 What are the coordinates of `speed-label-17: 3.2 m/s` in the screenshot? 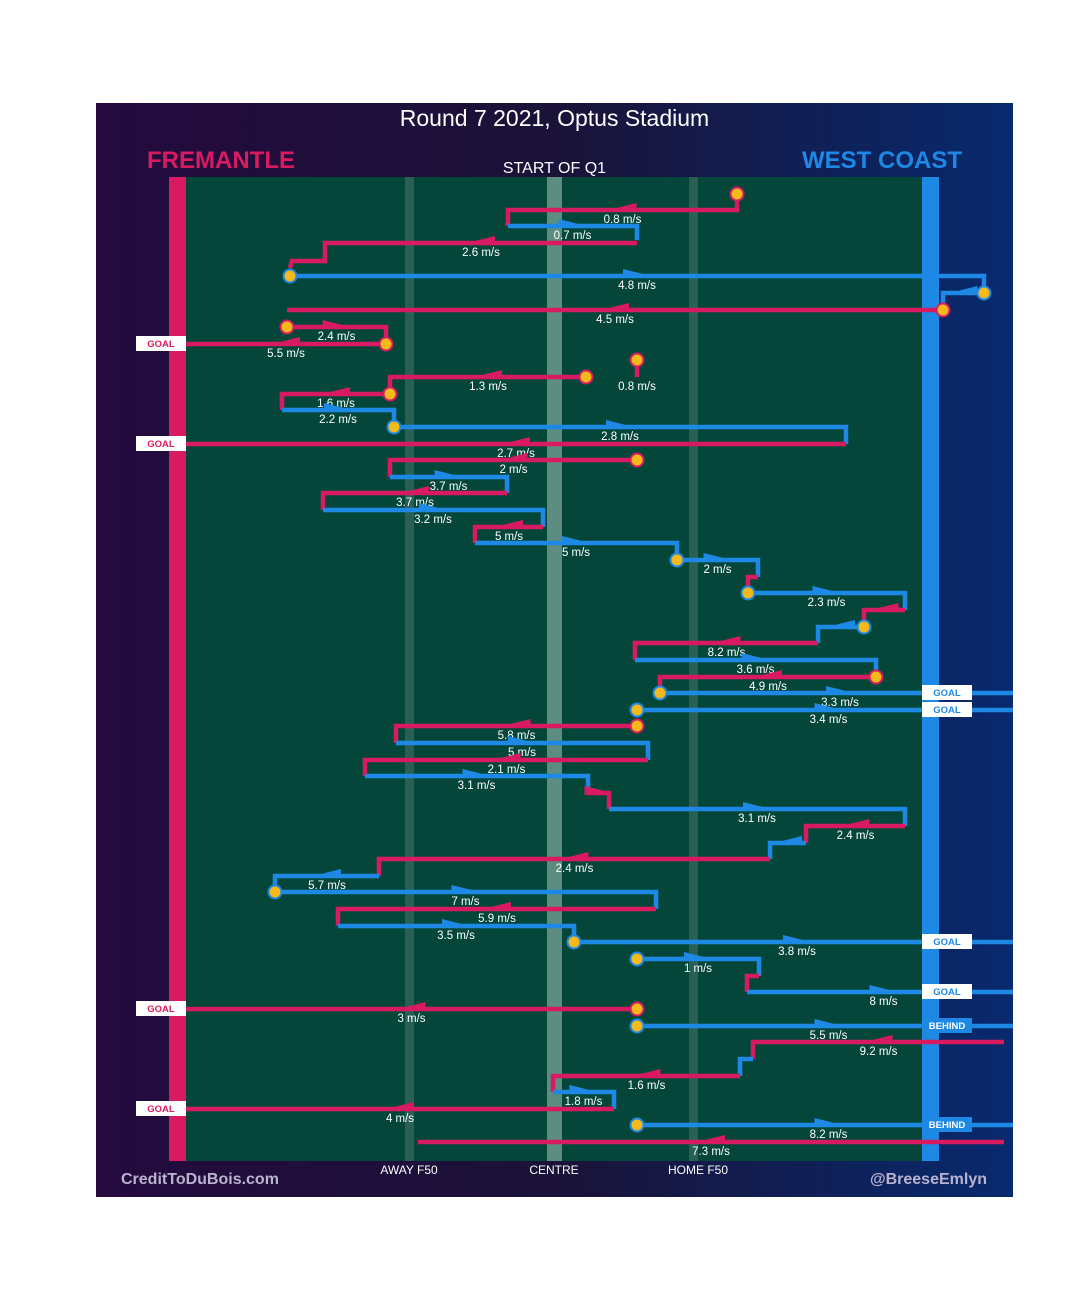 It's located at (433, 520).